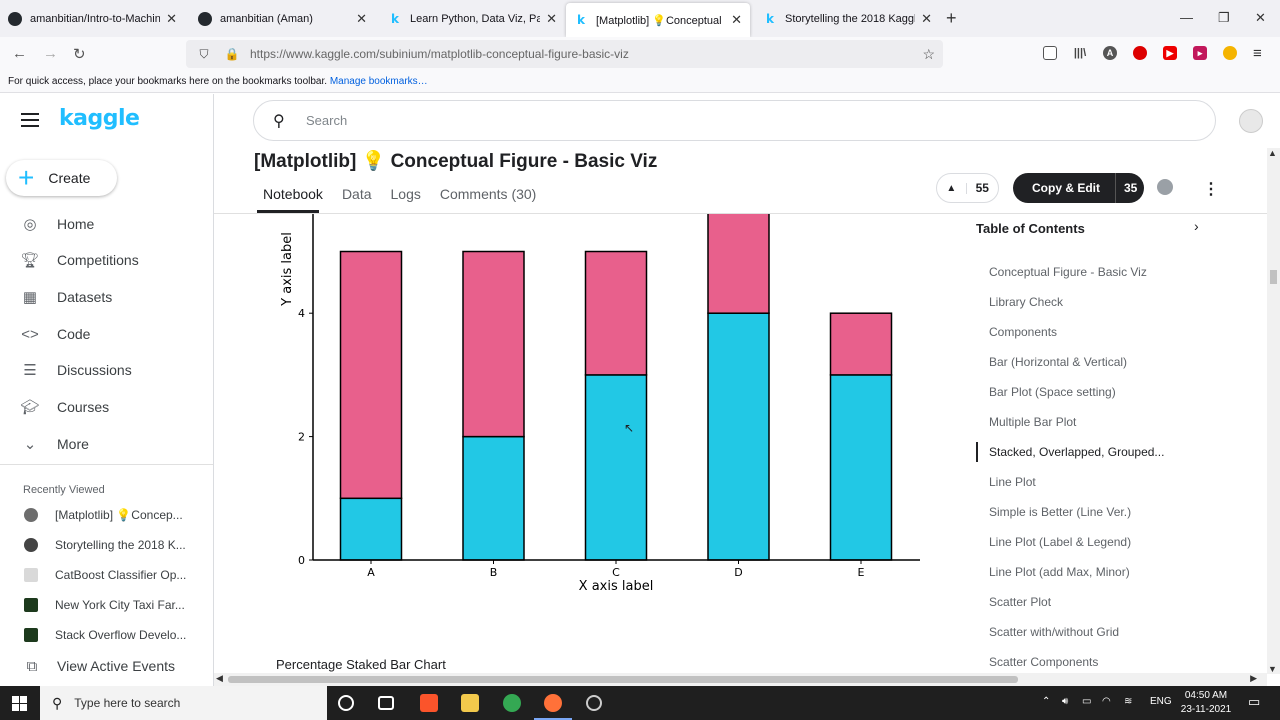 The width and height of the screenshot is (1280, 720). I want to click on tab-data: Data, so click(356, 194).